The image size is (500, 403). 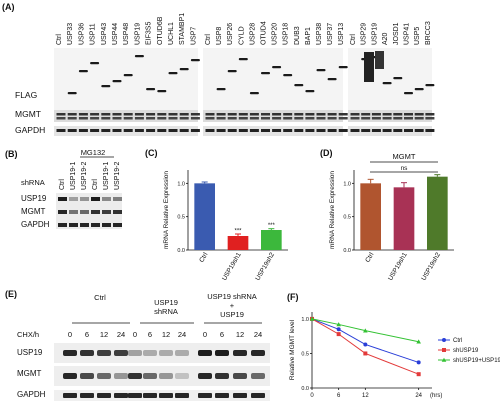 I want to click on panel-c-ytick-label: 0.5, so click(x=181, y=218).